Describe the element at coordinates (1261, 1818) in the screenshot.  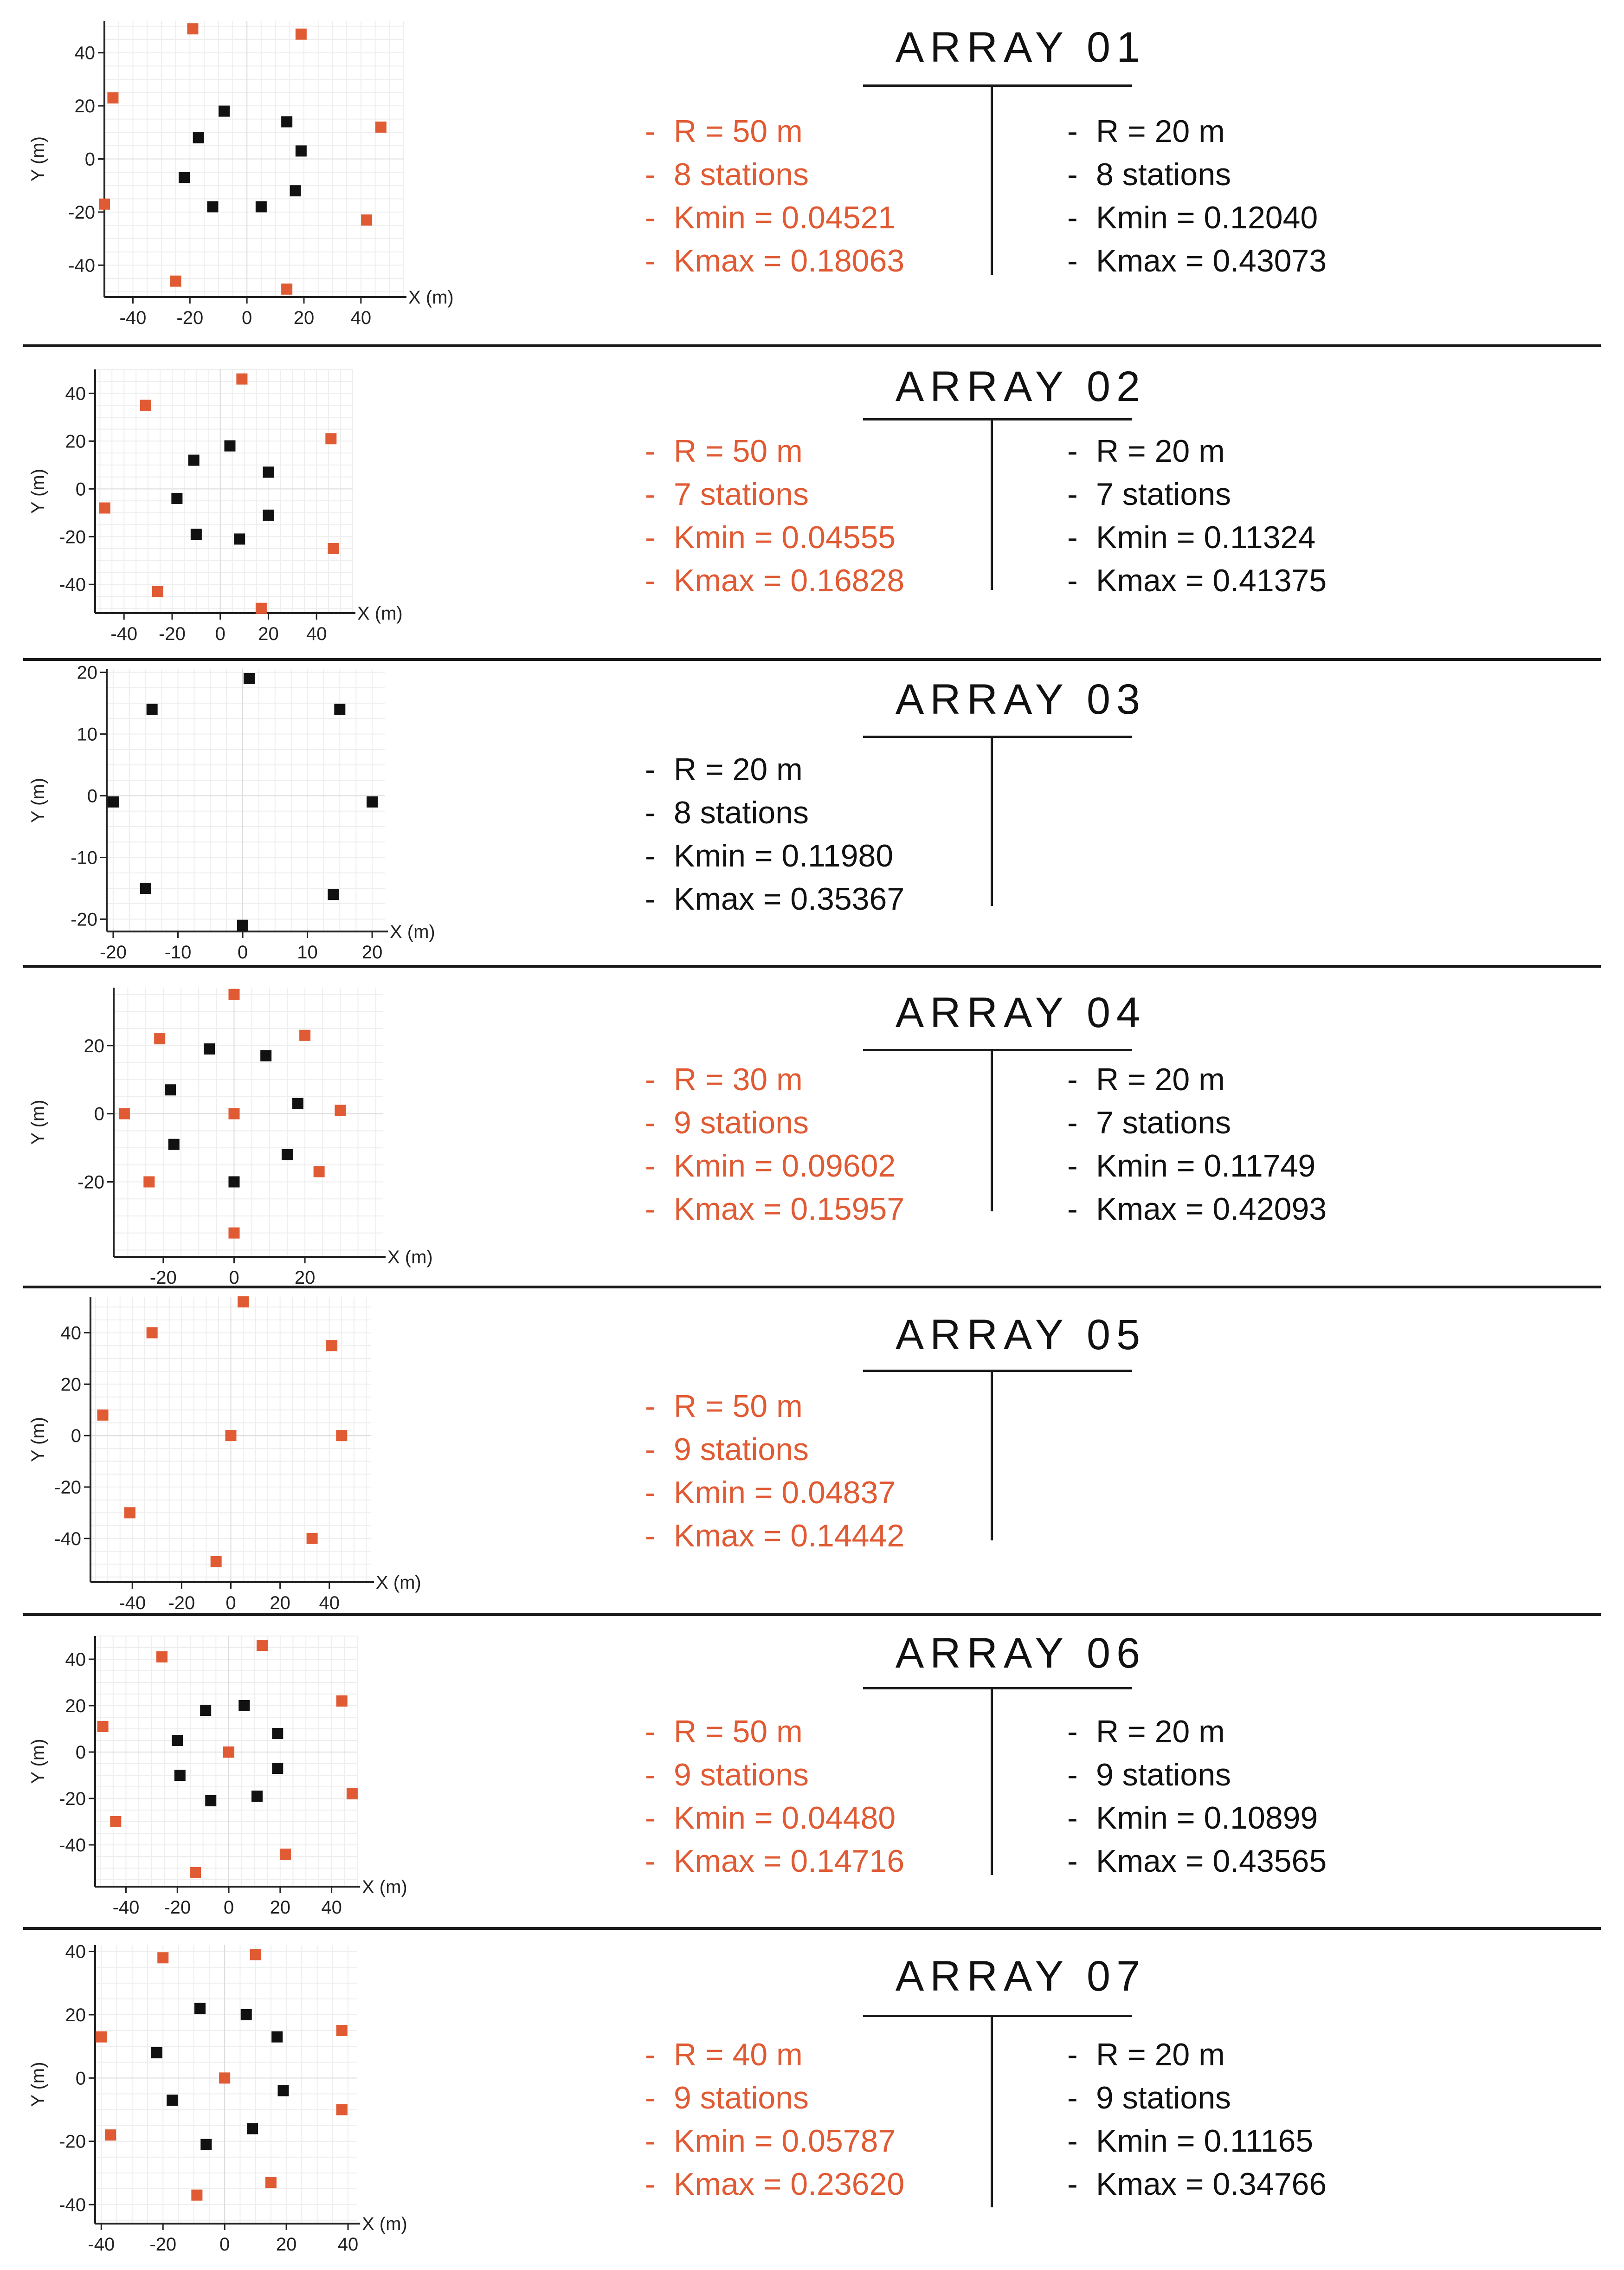
I see `kmin-value: 0.10899` at that location.